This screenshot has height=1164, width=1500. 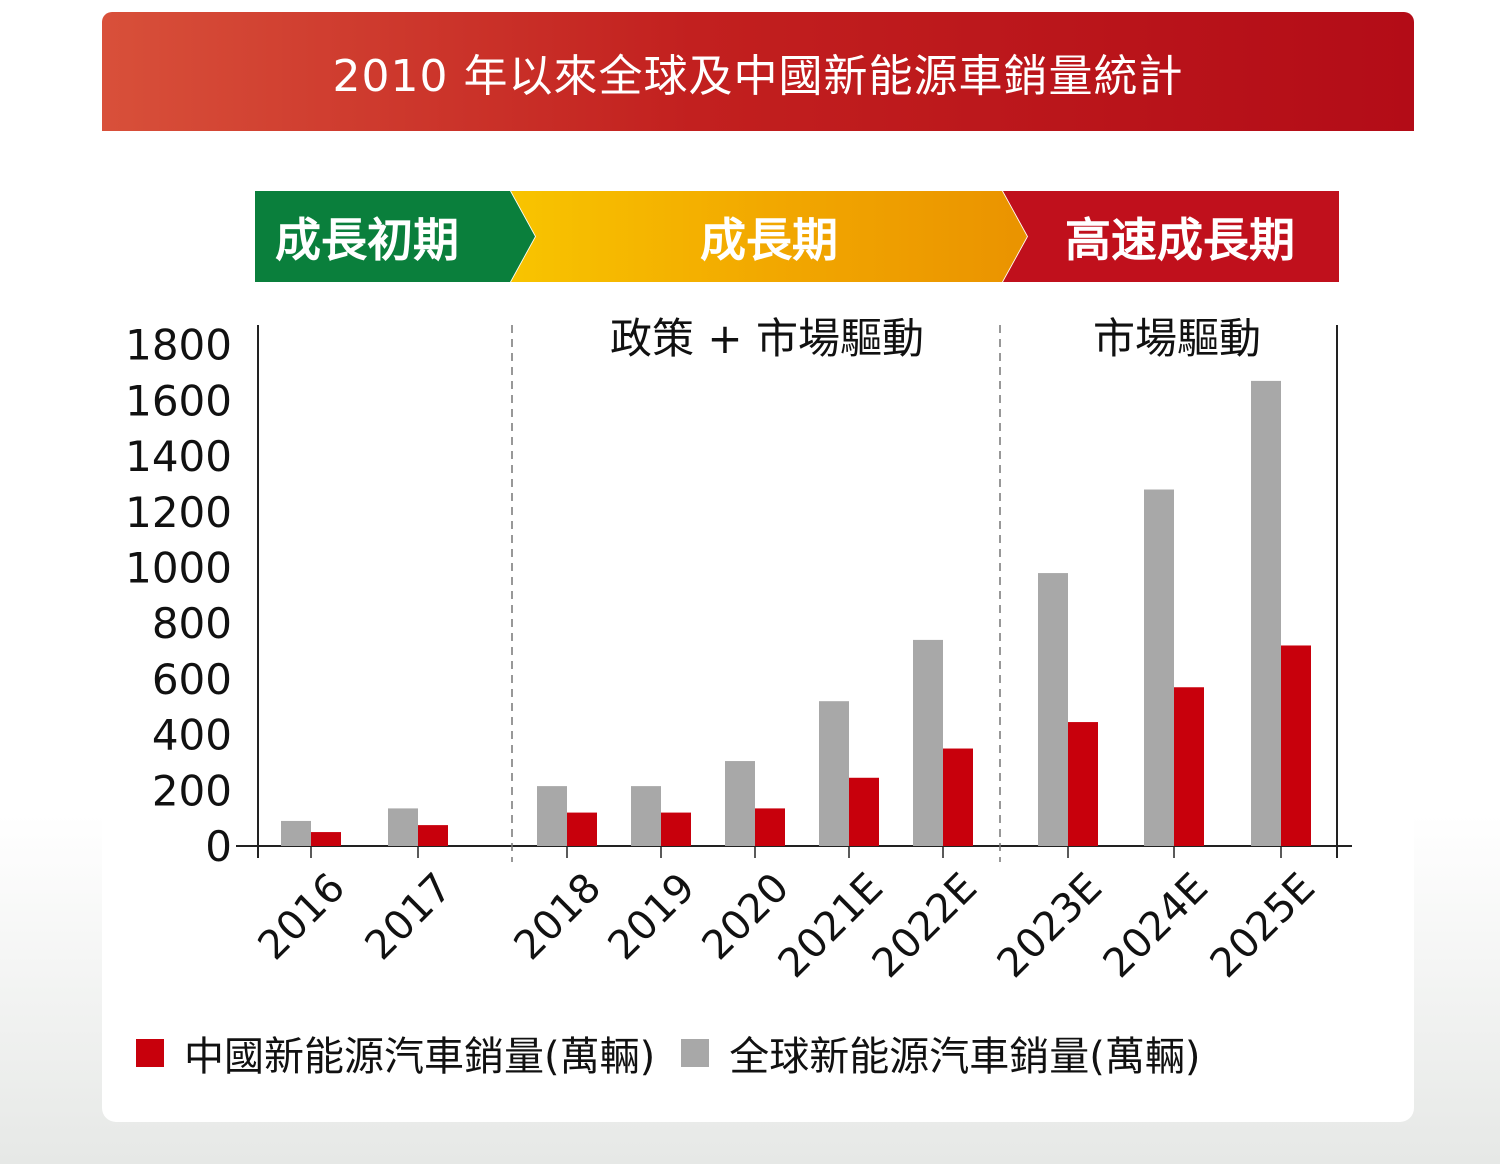 I want to click on legend-label-global: 全球新能源汽車銷量(萬輛), so click(x=965, y=1057).